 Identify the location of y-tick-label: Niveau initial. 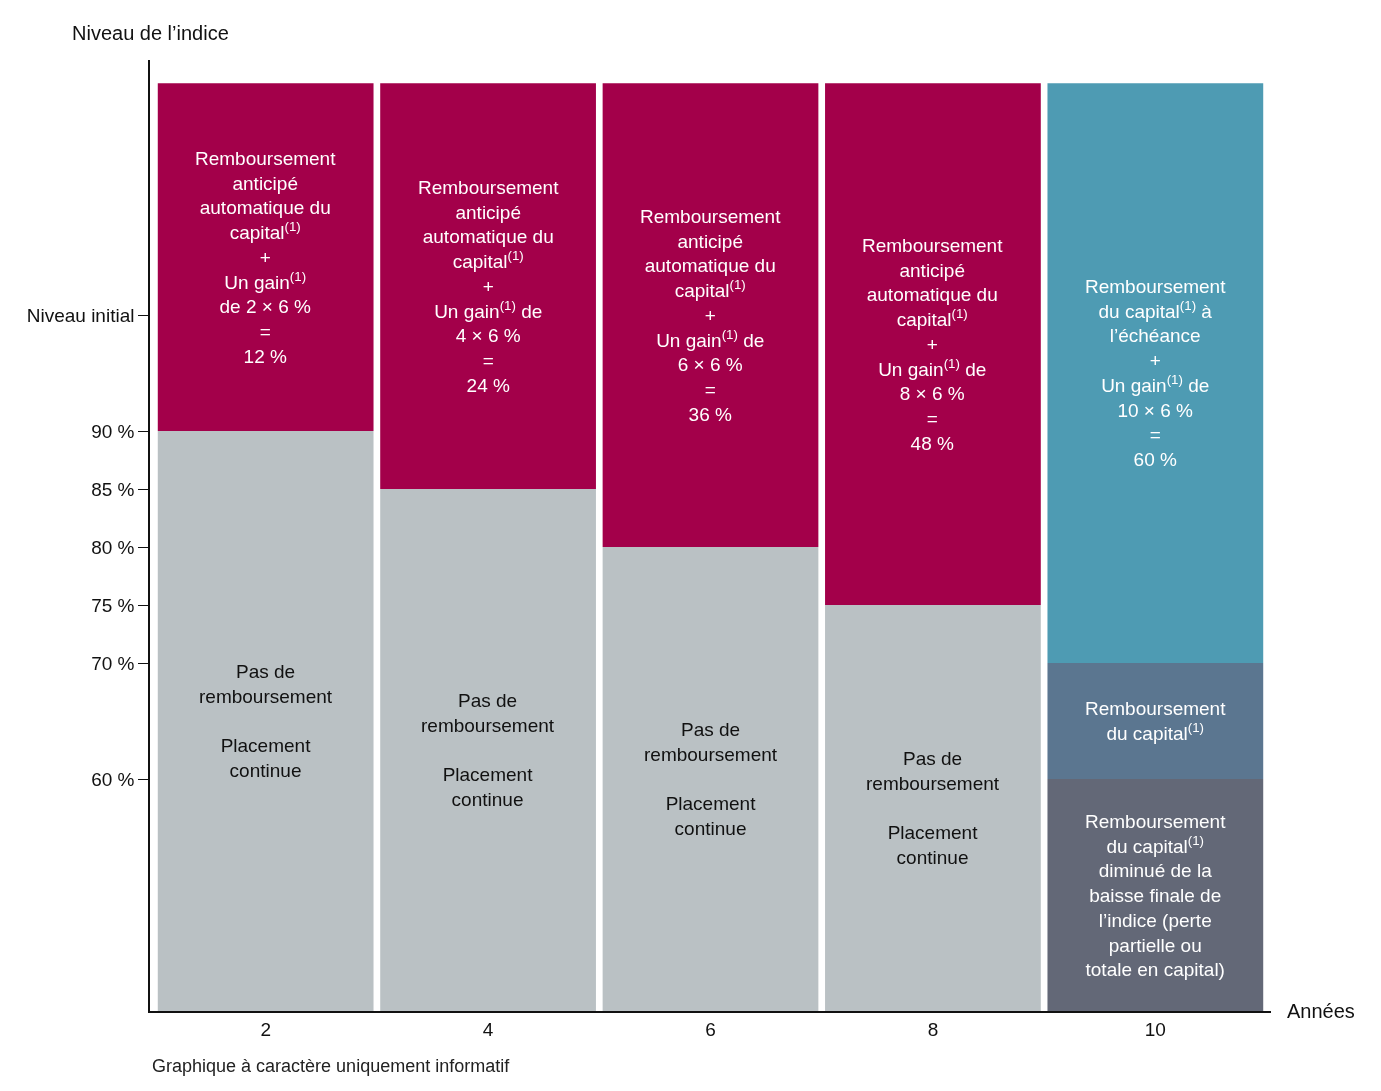
(80, 315).